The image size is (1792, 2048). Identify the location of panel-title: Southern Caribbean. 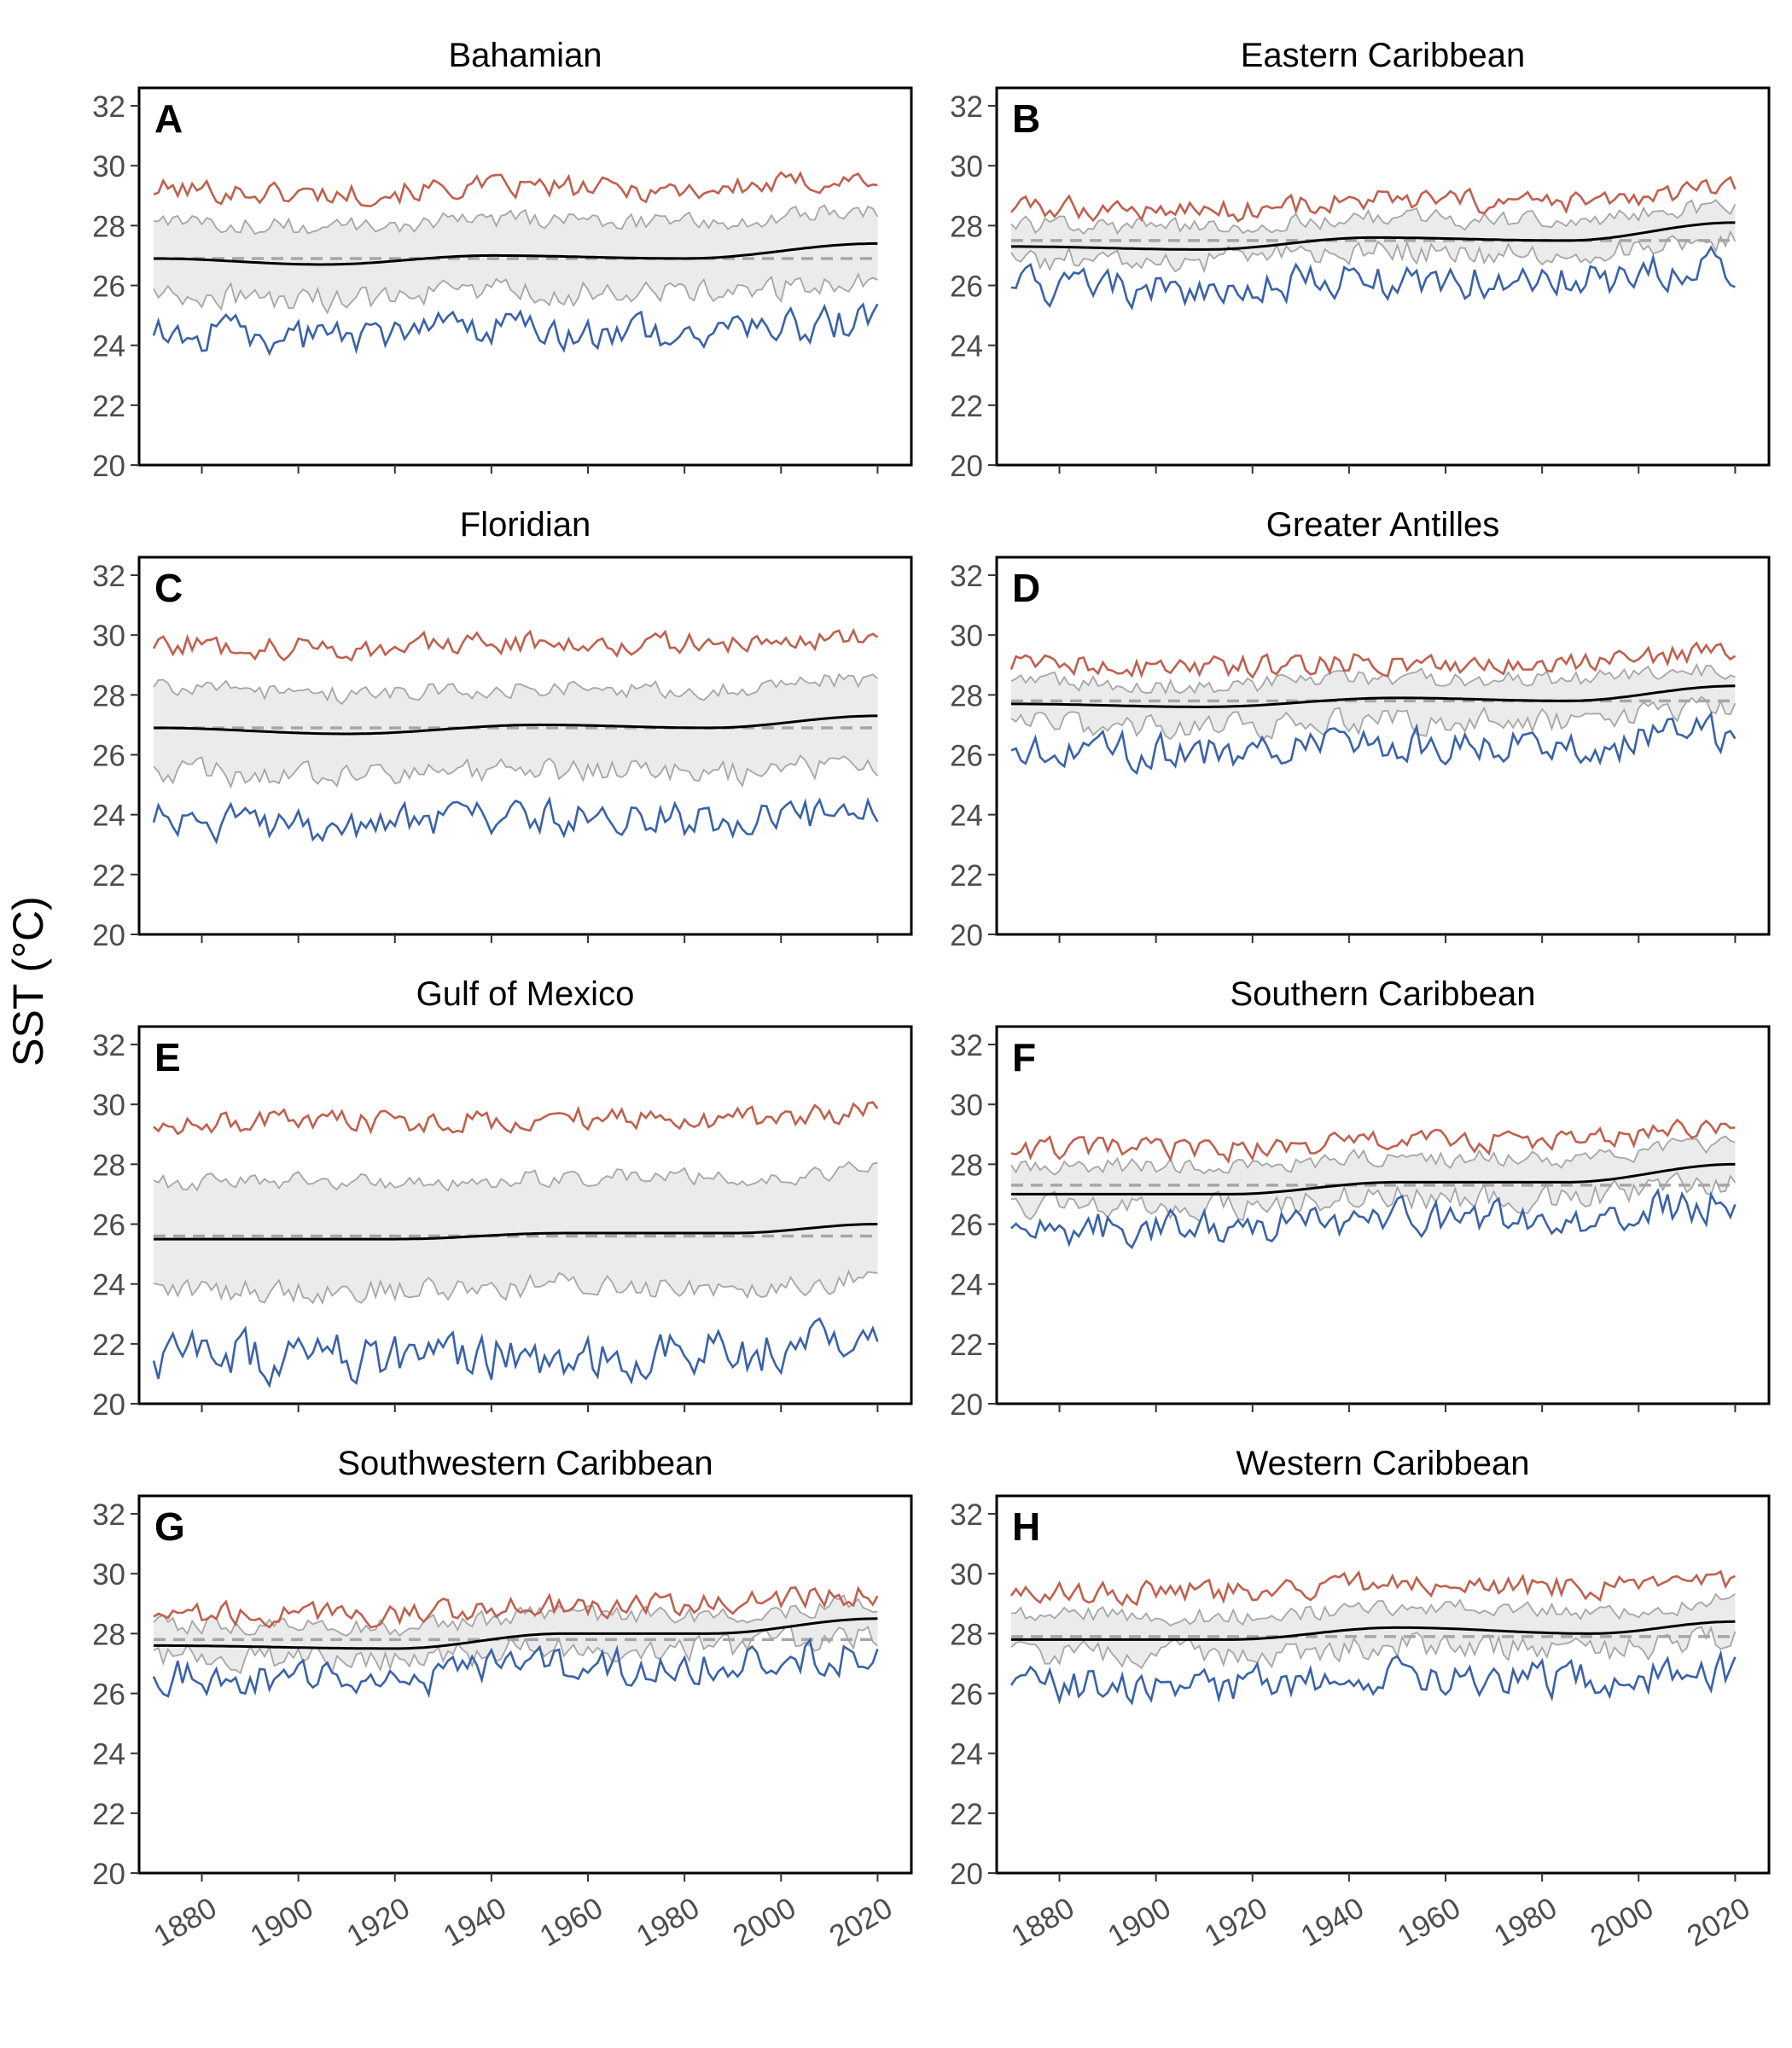
(1382, 994).